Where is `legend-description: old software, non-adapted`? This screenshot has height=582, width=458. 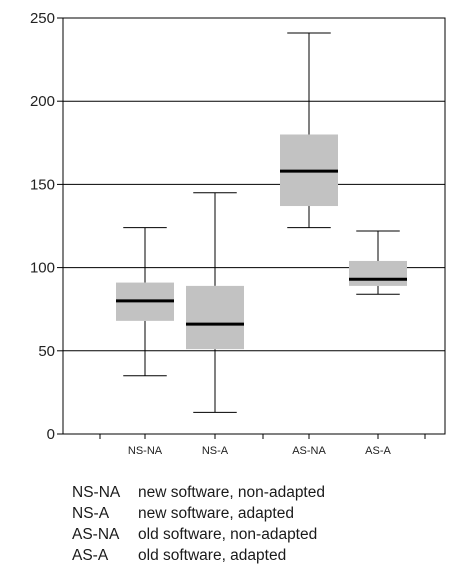
legend-description: old software, non-adapted is located at coordinates (228, 534).